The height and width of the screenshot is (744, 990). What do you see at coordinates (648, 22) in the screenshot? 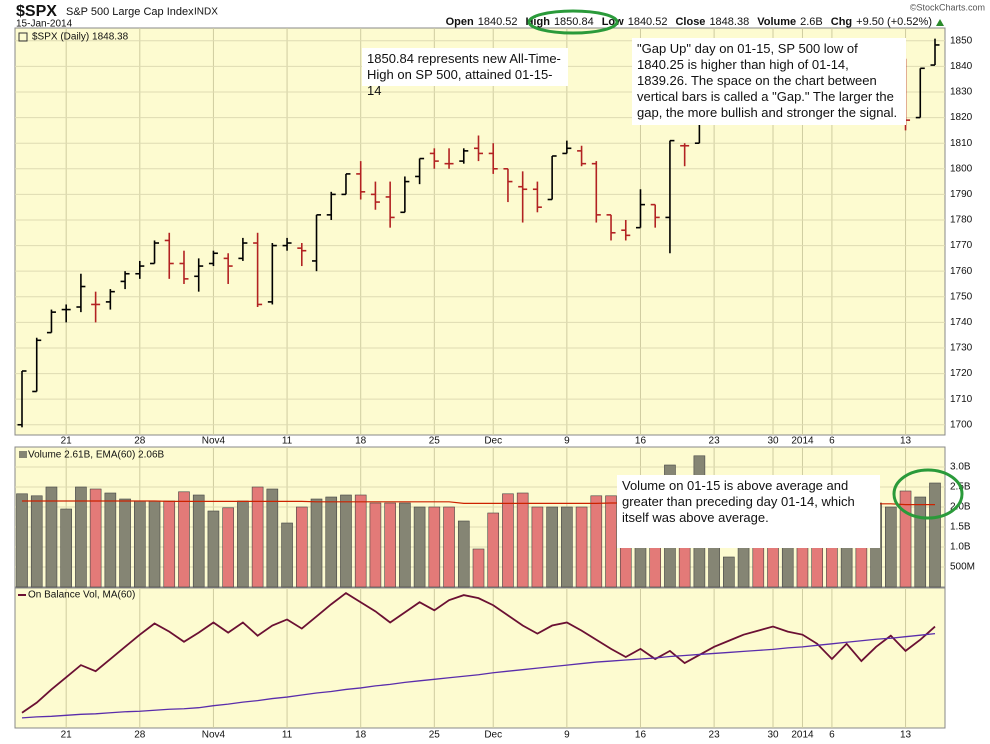
I see `low-value: 1840.52` at bounding box center [648, 22].